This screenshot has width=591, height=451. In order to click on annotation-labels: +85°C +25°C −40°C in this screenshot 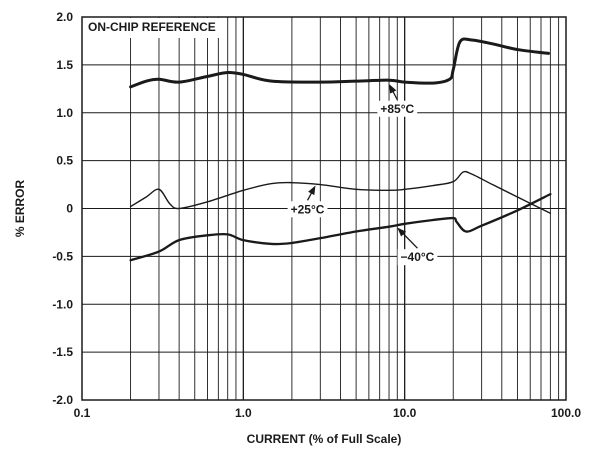, I will do `click(363, 183)`.